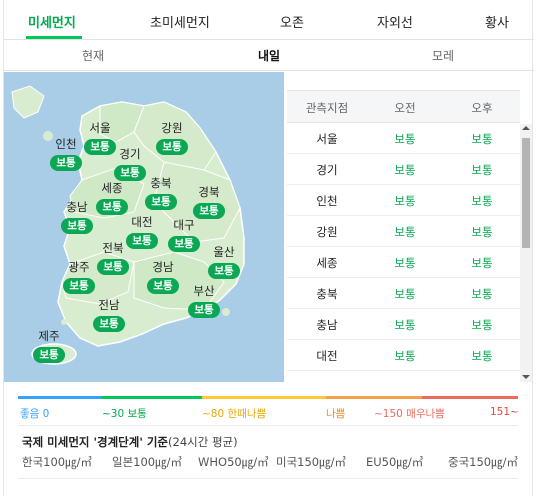  What do you see at coordinates (209, 202) in the screenshot?
I see `map-region-gyeongbuk: 경북 보통` at bounding box center [209, 202].